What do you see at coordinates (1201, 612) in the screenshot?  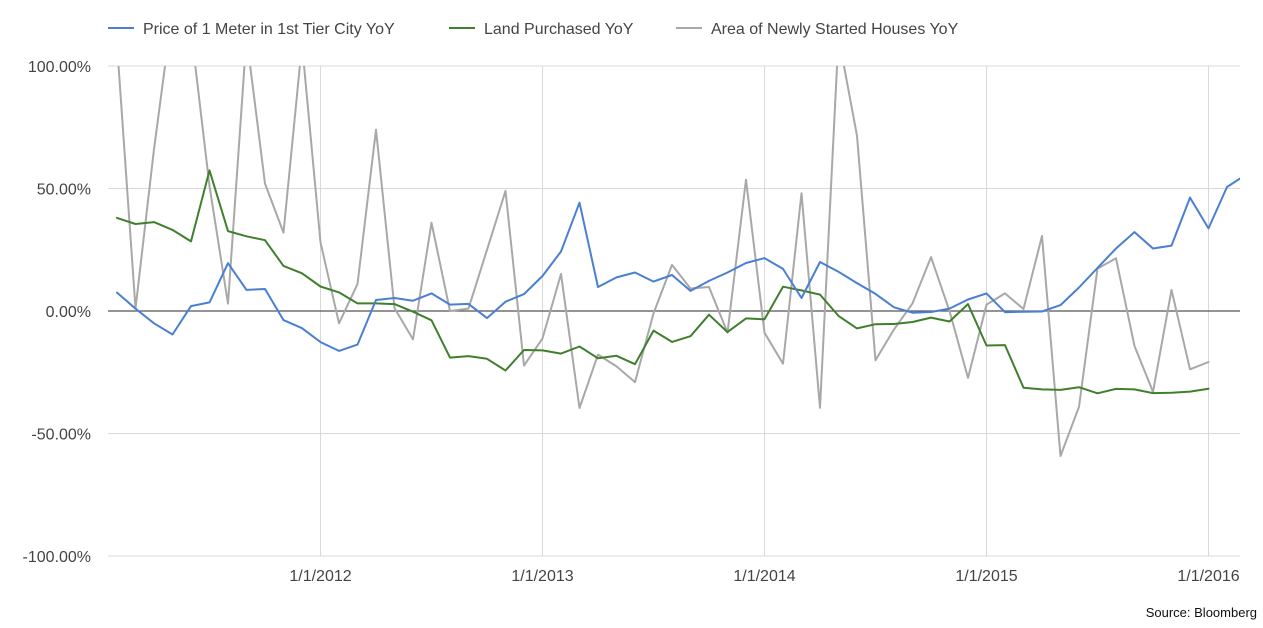 I see `source-note: Source: Bloomberg` at bounding box center [1201, 612].